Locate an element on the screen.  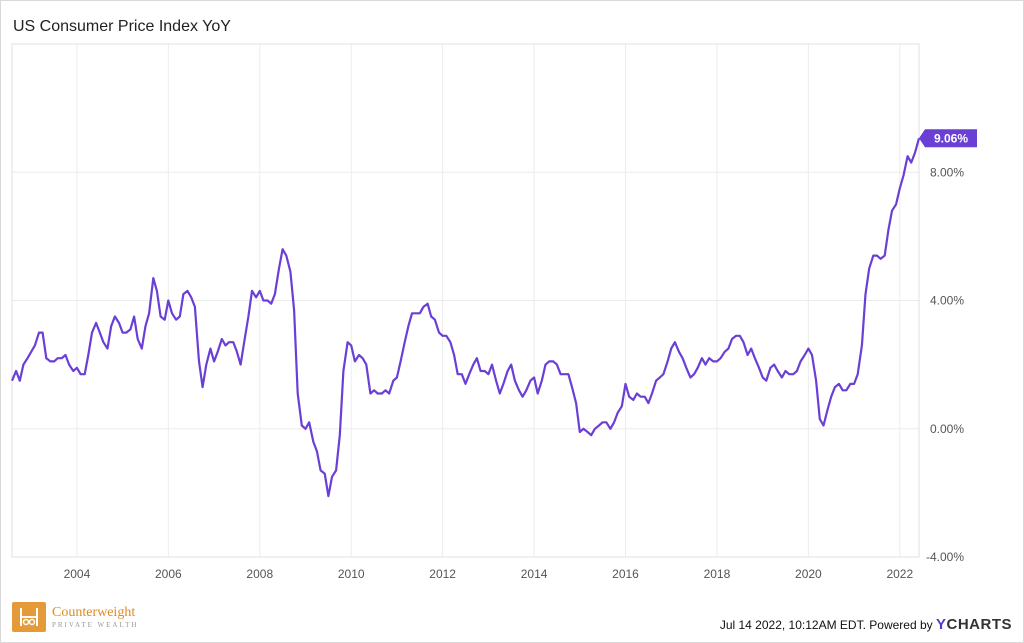
y-tick-label: 4.00% is located at coordinates (947, 301).